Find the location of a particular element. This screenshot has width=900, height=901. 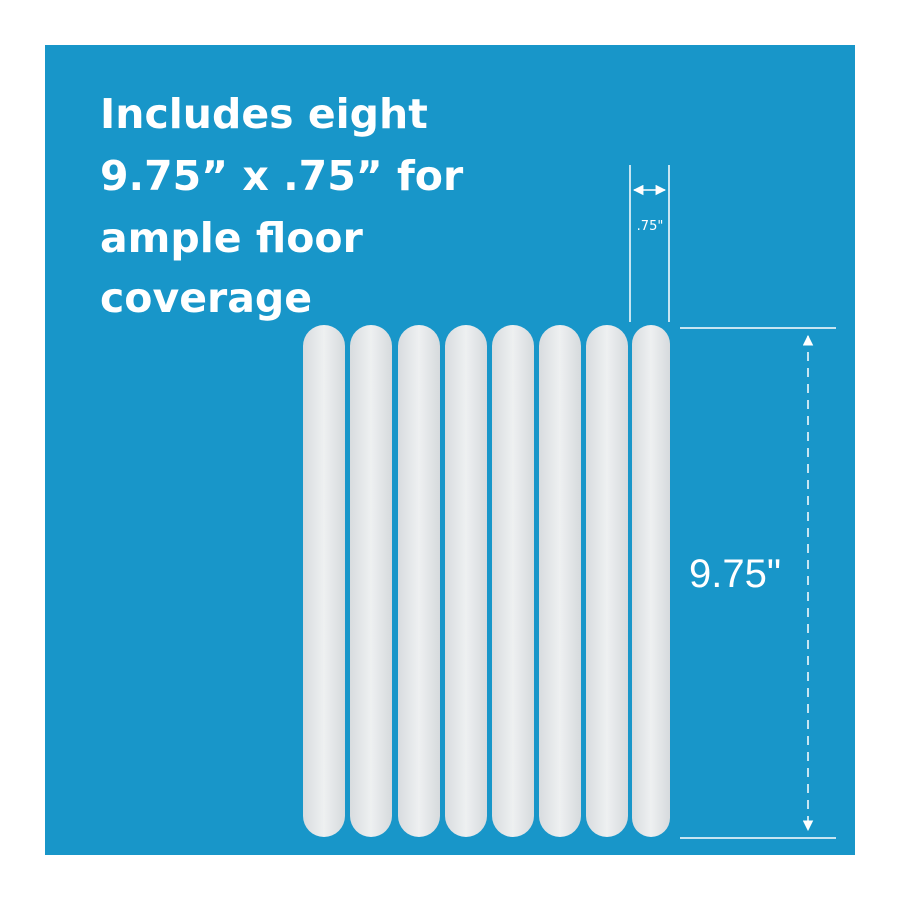

height-label: 9.75" is located at coordinates (735, 574).